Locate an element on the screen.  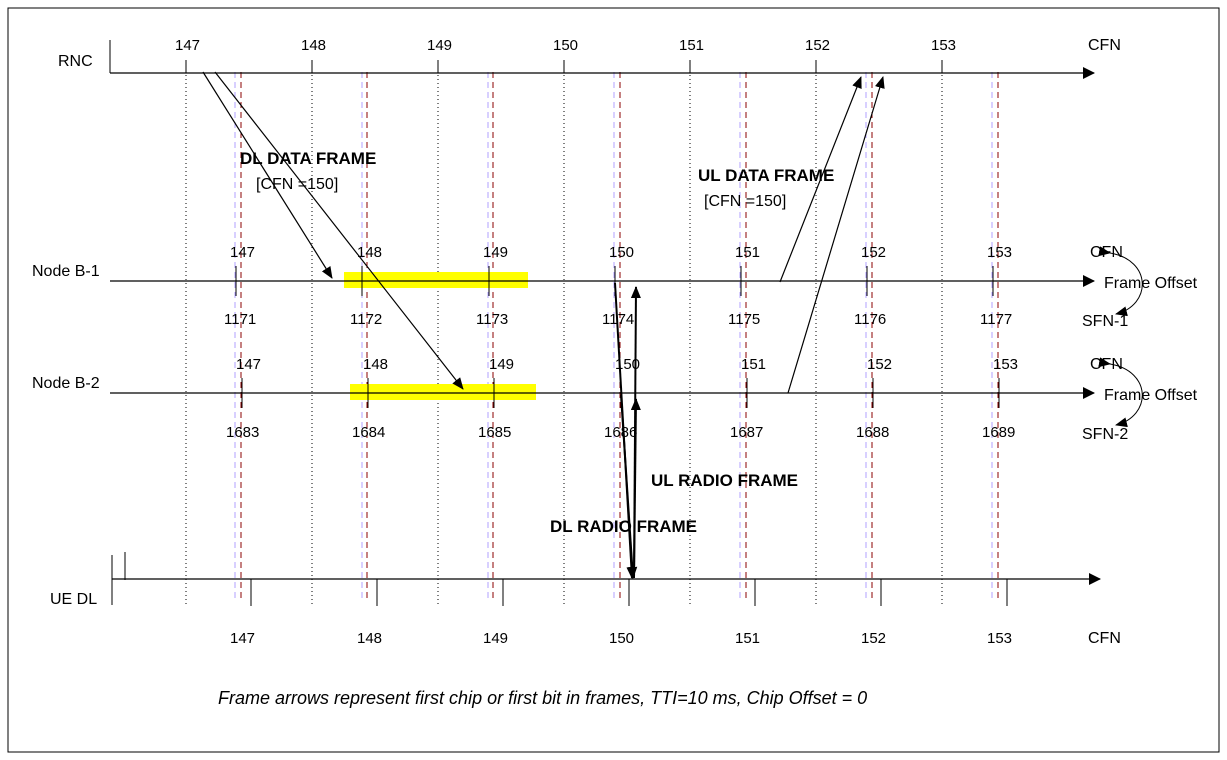
dl-radio-arrow-nodeb2 is located at coordinates (629, 486).